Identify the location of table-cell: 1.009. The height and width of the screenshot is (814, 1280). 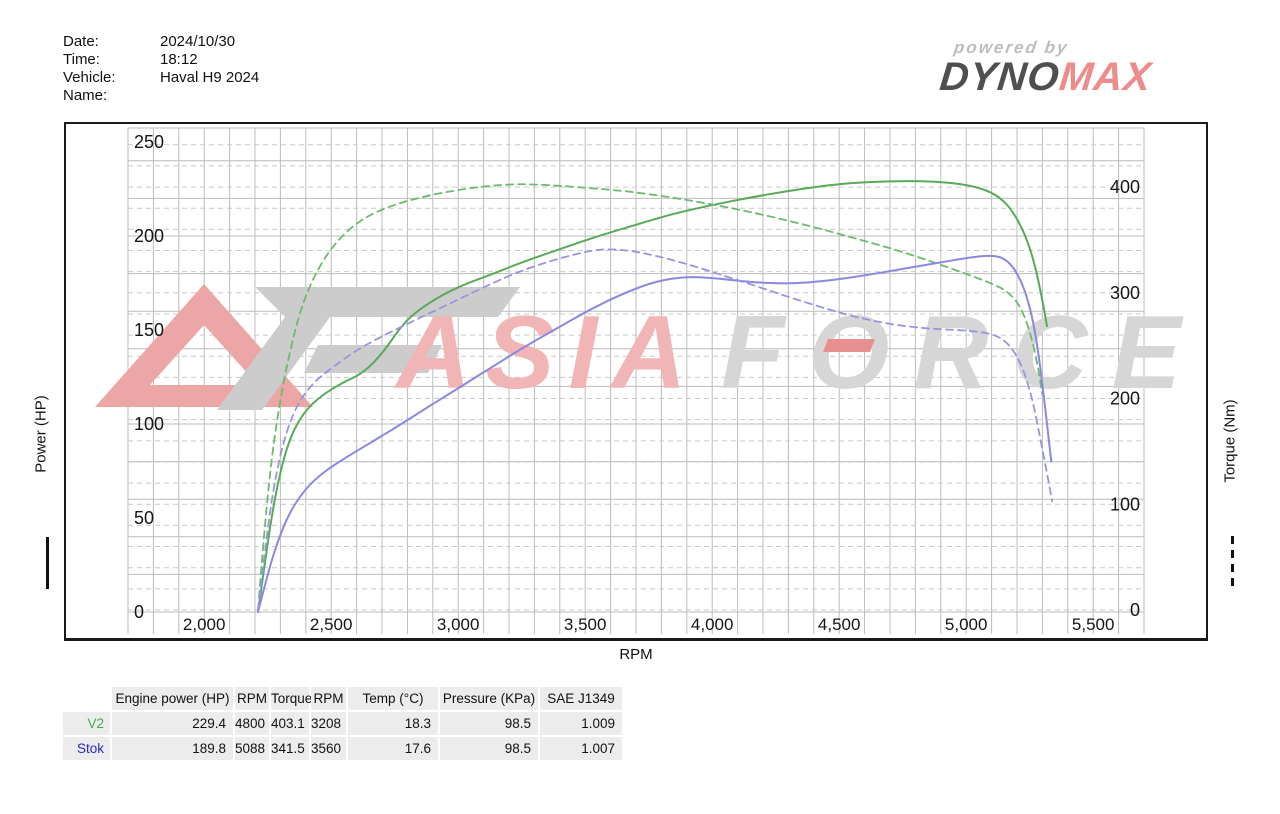
(581, 723).